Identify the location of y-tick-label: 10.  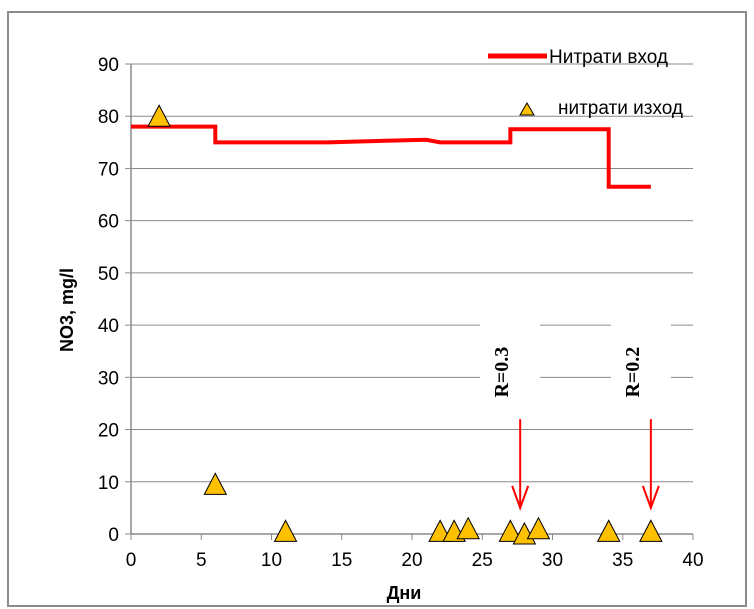
(108, 483).